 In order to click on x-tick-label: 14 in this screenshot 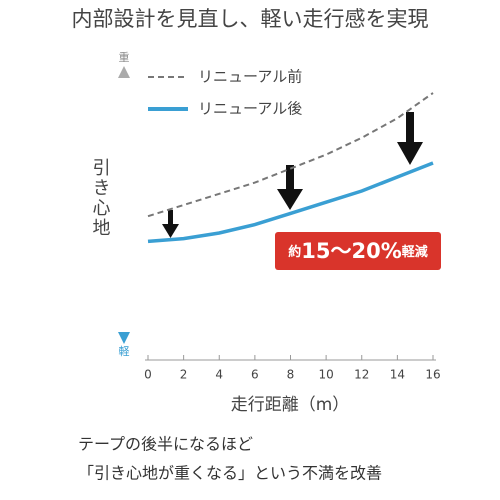, I will do `click(397, 375)`.